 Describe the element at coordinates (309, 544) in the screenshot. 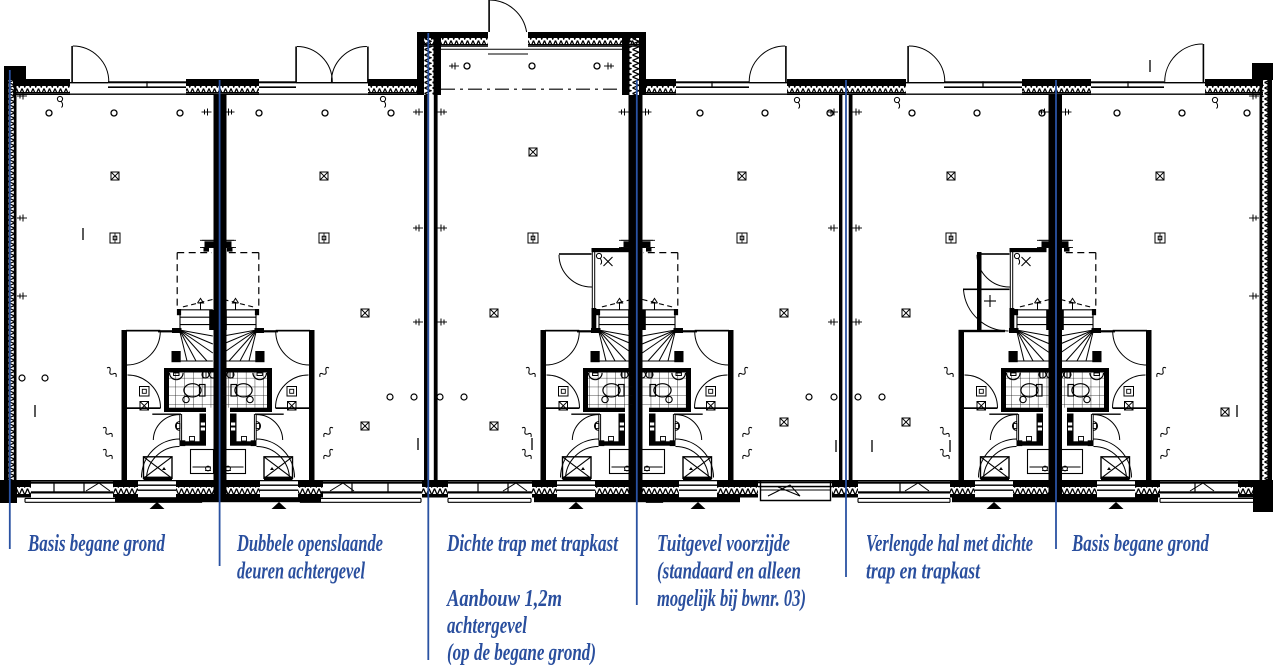

I see `svg-text: Dubbele openslaande` at that location.